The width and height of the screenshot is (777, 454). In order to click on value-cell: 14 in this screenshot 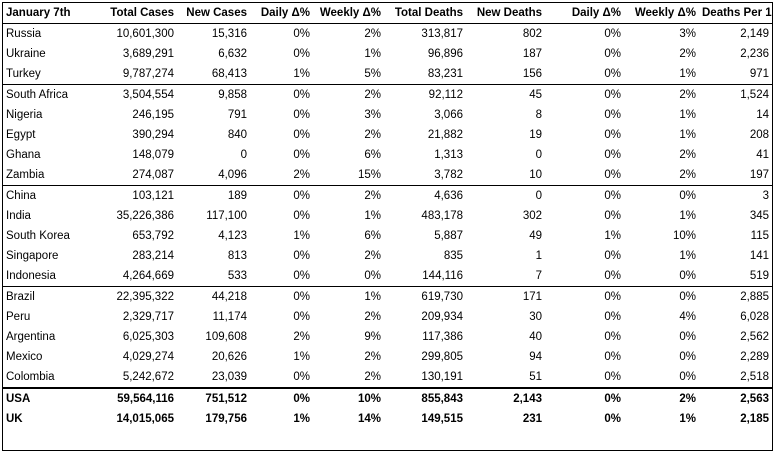, I will do `click(762, 115)`.